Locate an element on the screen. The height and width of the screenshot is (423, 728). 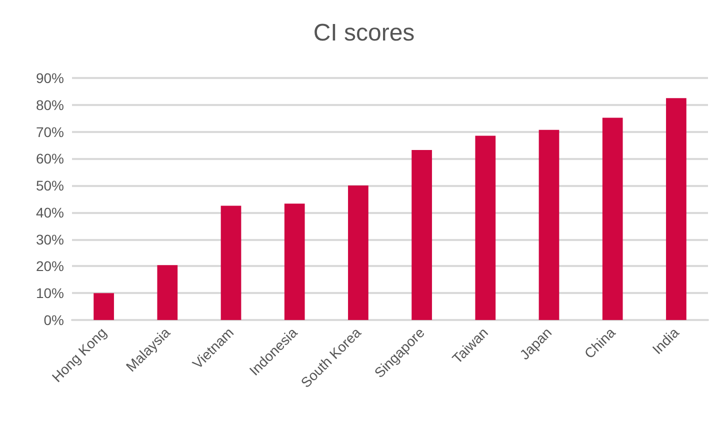
y-tick-label: 90% is located at coordinates (50, 78).